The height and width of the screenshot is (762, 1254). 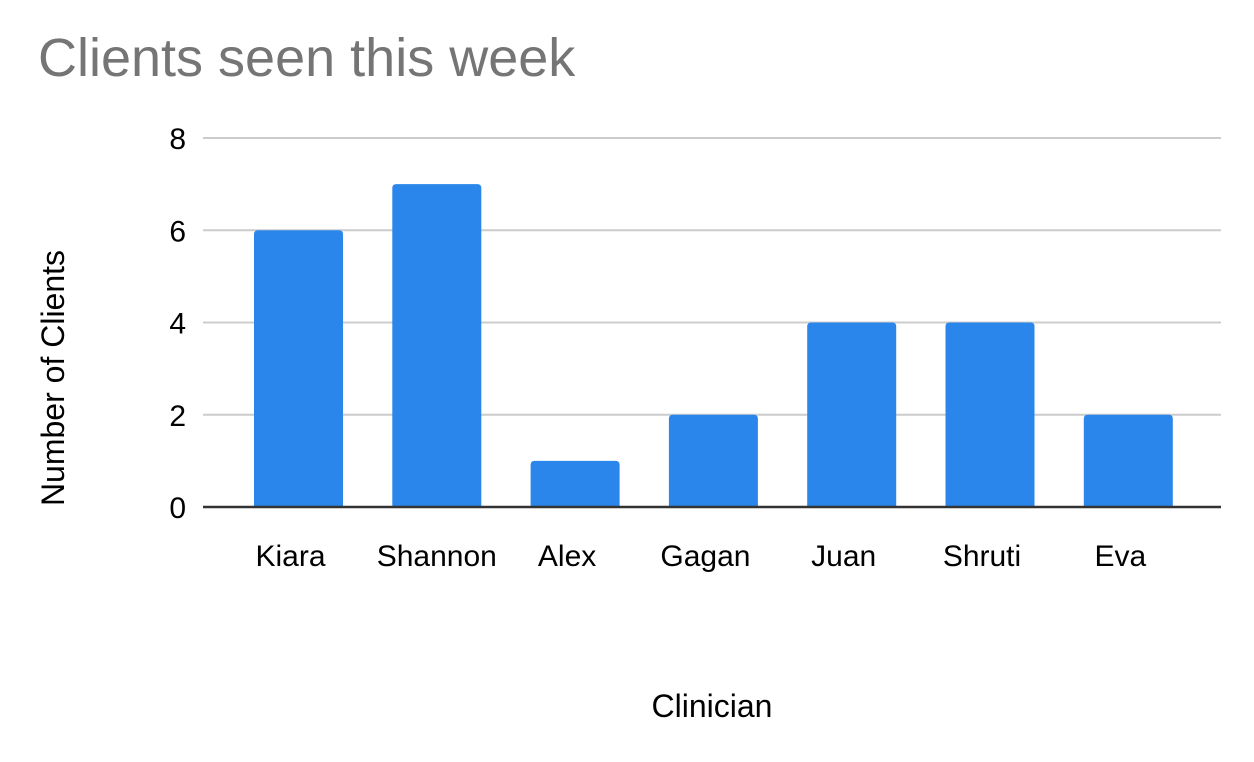 I want to click on y-axis-title: Number of Clients, so click(x=53, y=378).